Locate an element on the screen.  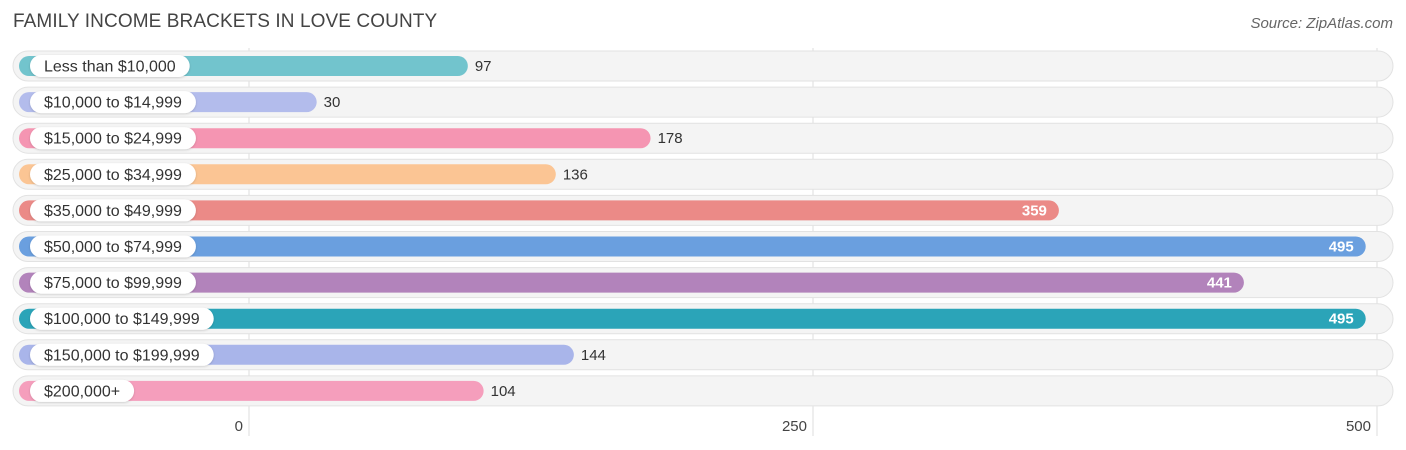
category-label: $150,000 to $199,999 is located at coordinates (122, 355).